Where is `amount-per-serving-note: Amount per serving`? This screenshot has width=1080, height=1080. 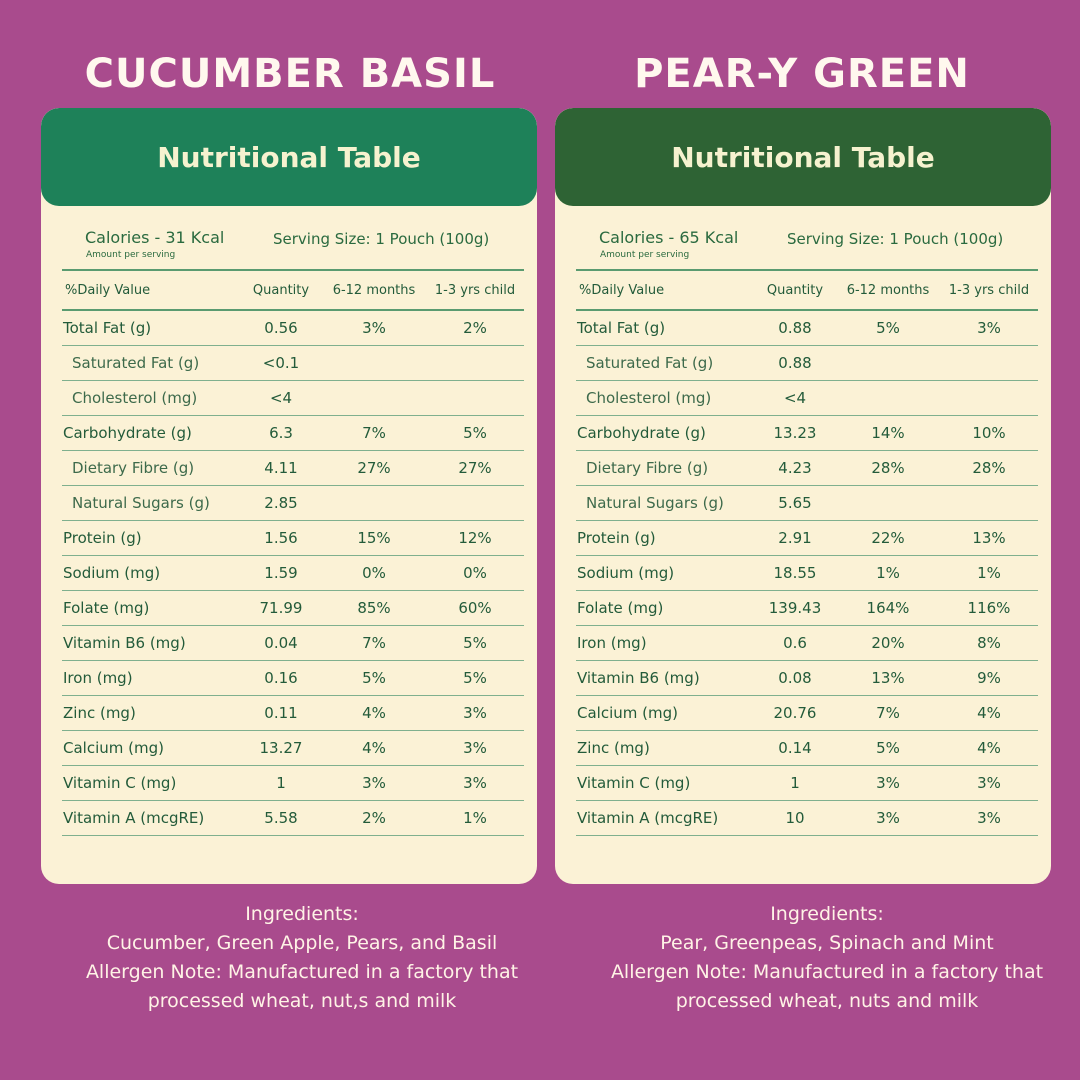
amount-per-serving-note: Amount per serving is located at coordinates (131, 255).